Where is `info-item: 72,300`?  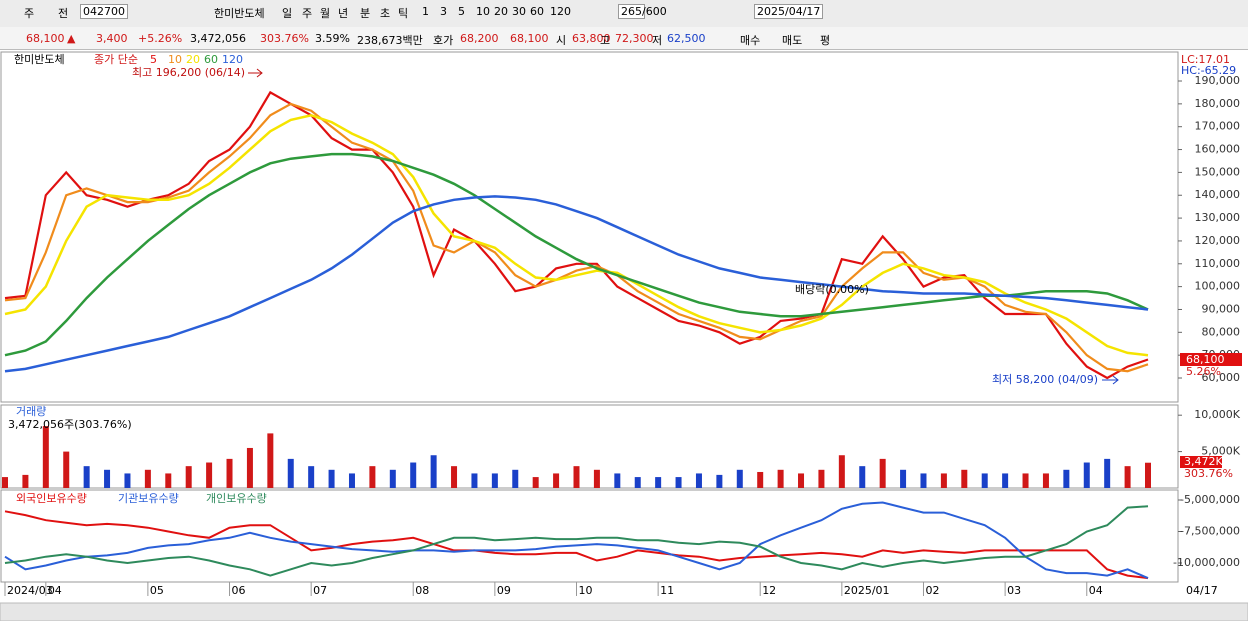 info-item: 72,300 is located at coordinates (634, 38).